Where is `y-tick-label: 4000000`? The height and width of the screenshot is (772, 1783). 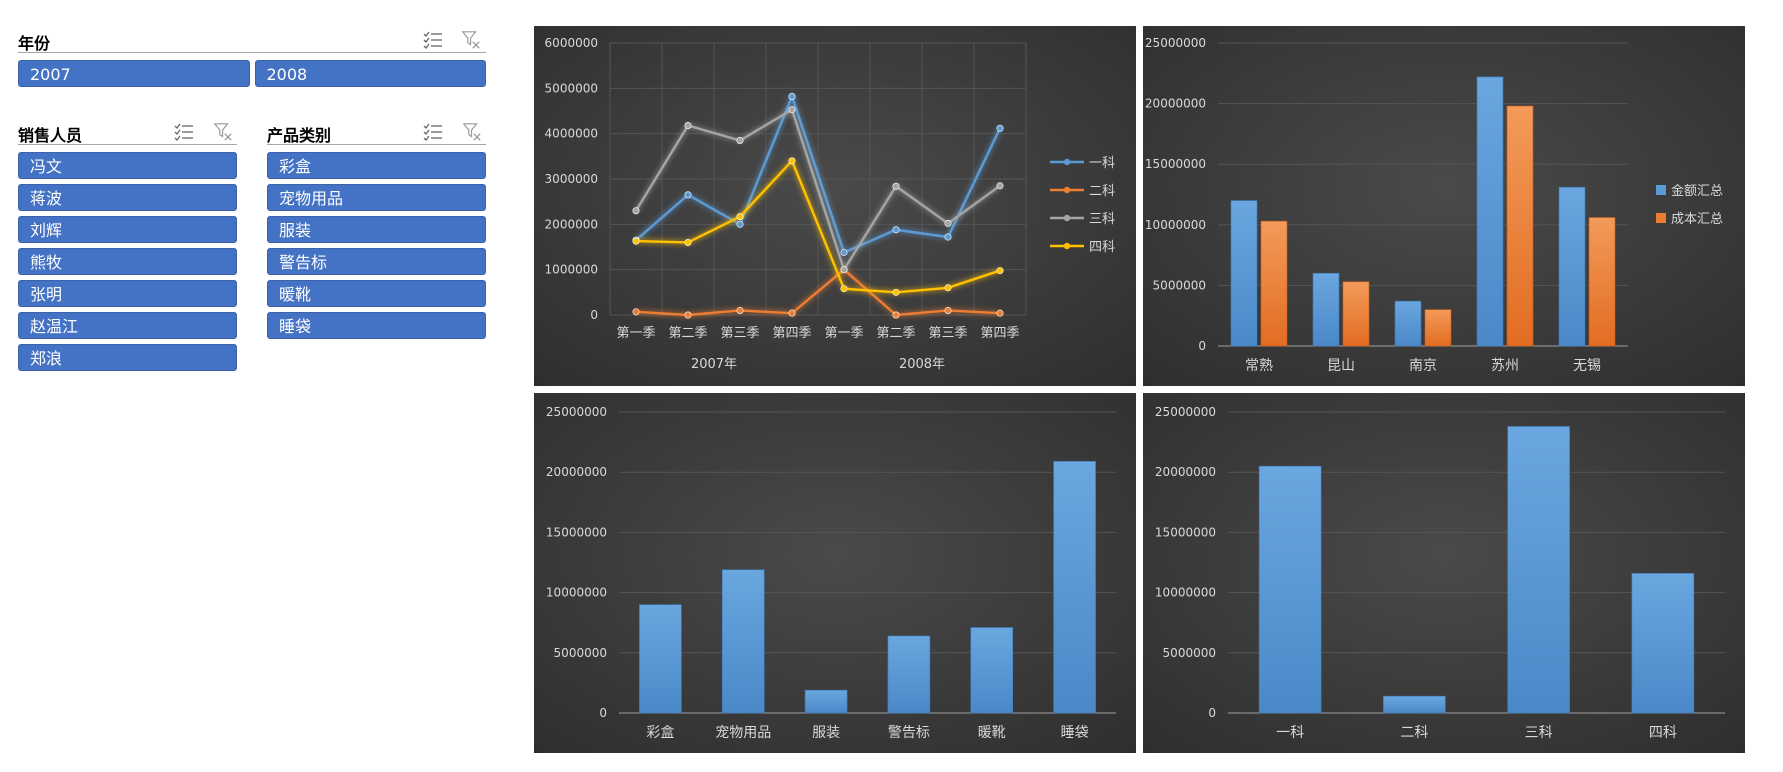
y-tick-label: 4000000 is located at coordinates (571, 134).